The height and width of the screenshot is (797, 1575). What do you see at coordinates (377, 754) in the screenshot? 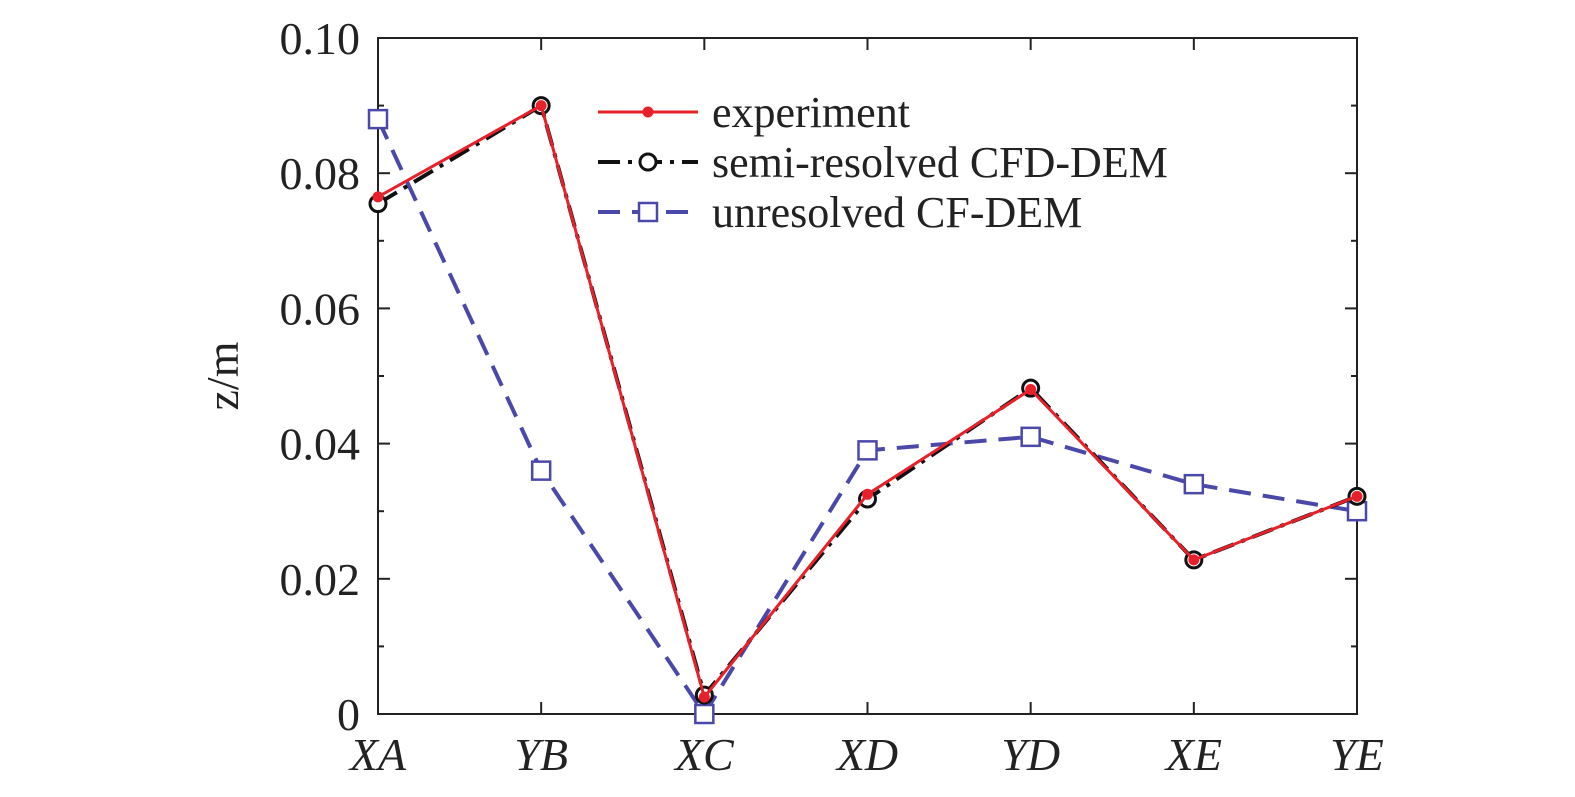
I see `x-tick-label: XA` at bounding box center [377, 754].